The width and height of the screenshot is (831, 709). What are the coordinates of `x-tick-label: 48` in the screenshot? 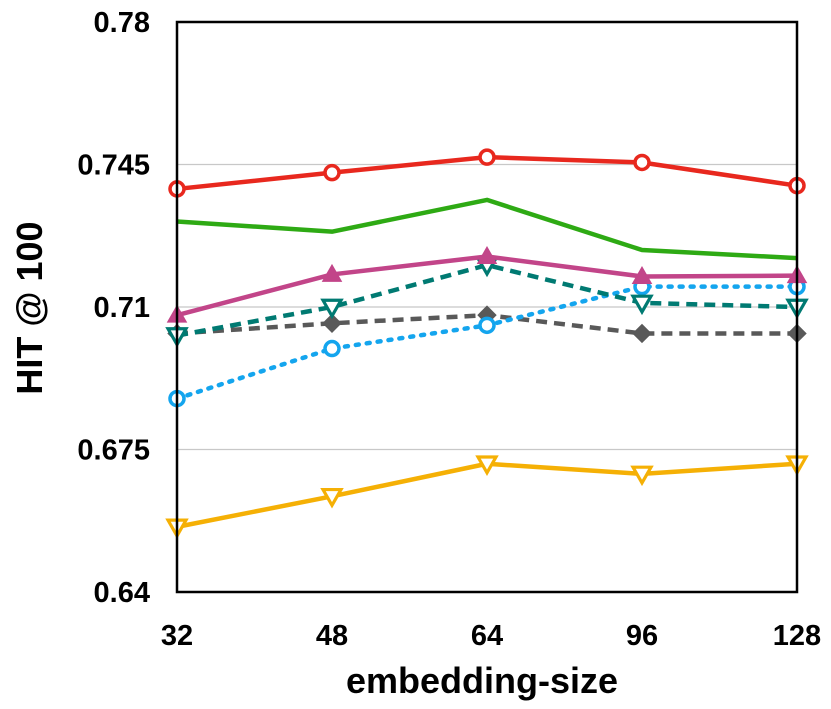 It's located at (332, 636).